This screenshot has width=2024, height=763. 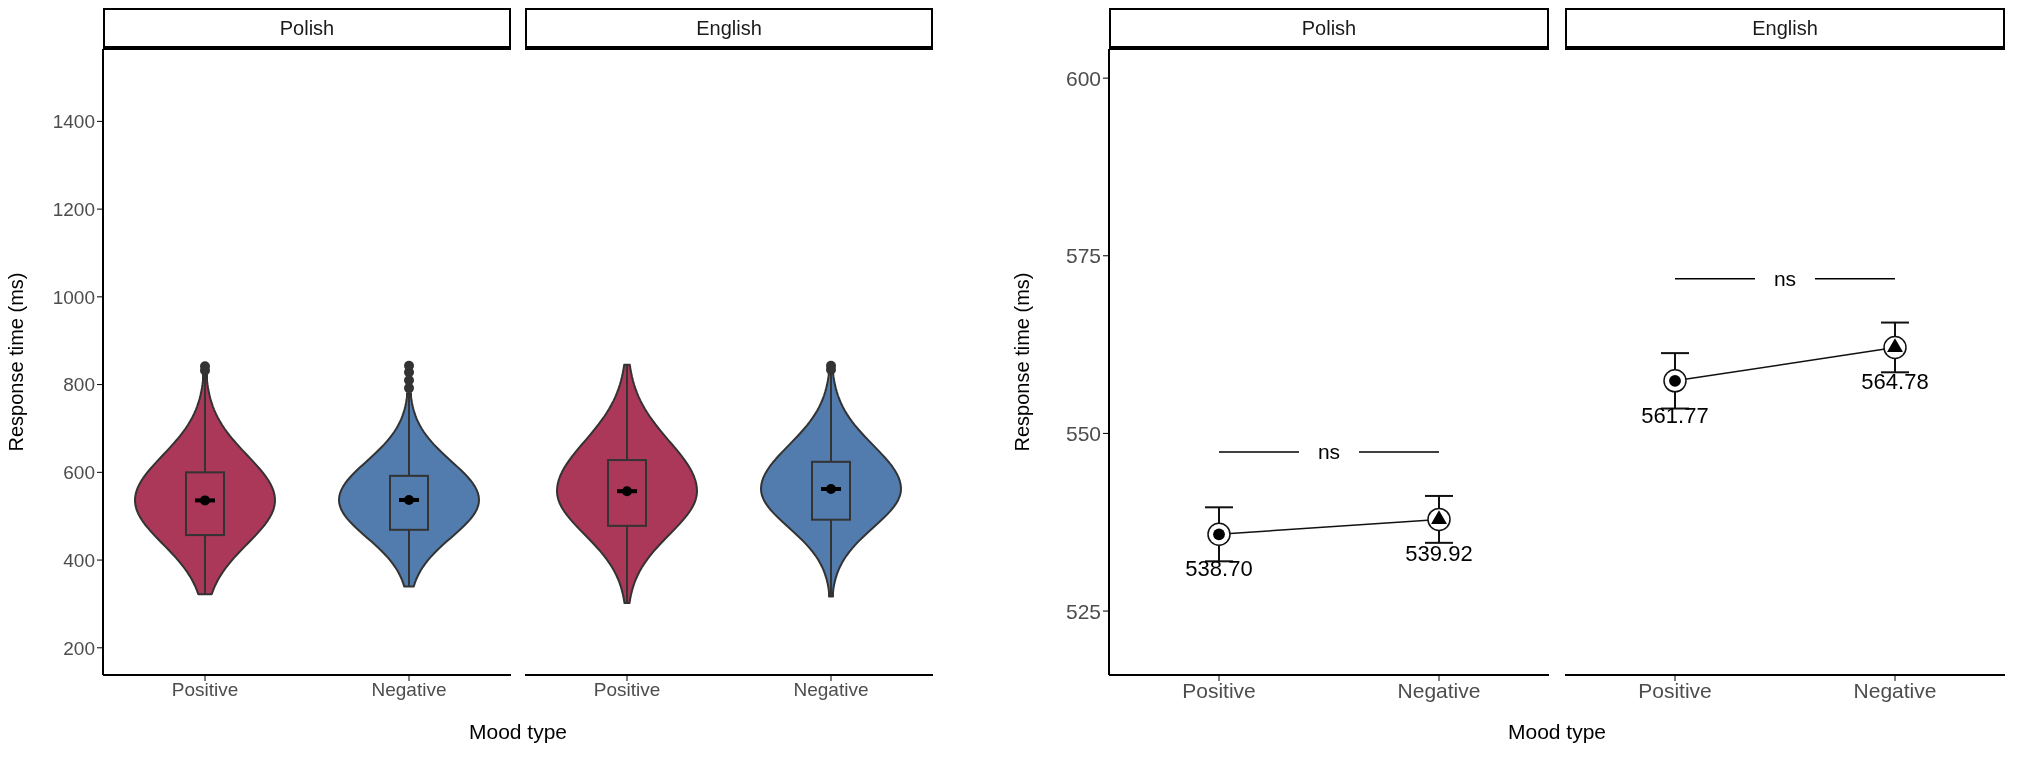 I want to click on y-tick-label: 800, so click(x=79, y=385).